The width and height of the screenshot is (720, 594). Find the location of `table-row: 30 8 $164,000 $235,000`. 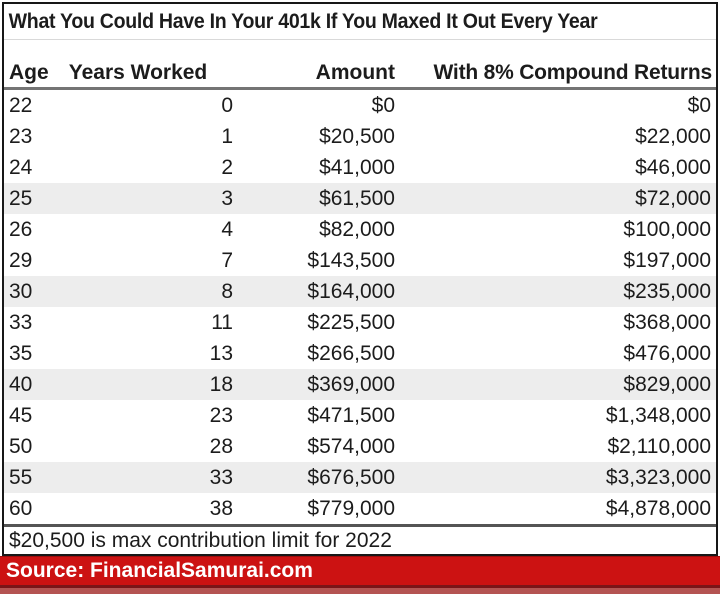

table-row: 30 8 $164,000 $235,000 is located at coordinates (360, 291).